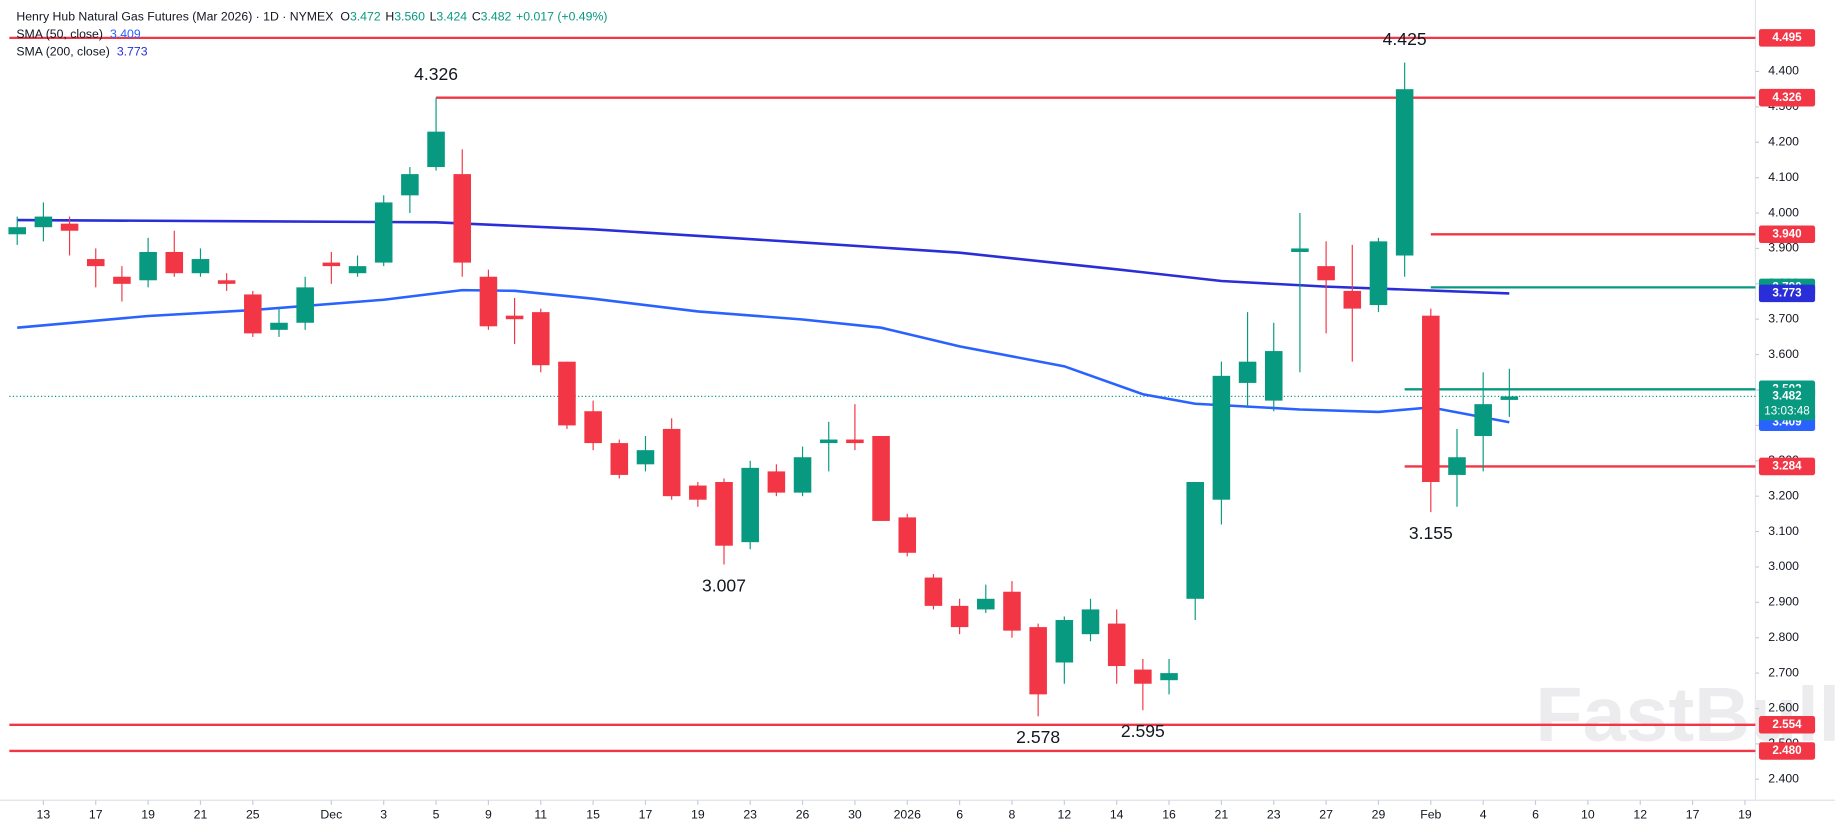 The image size is (1835, 833). Describe the element at coordinates (540, 815) in the screenshot. I see `x-tick-label: 11` at that location.